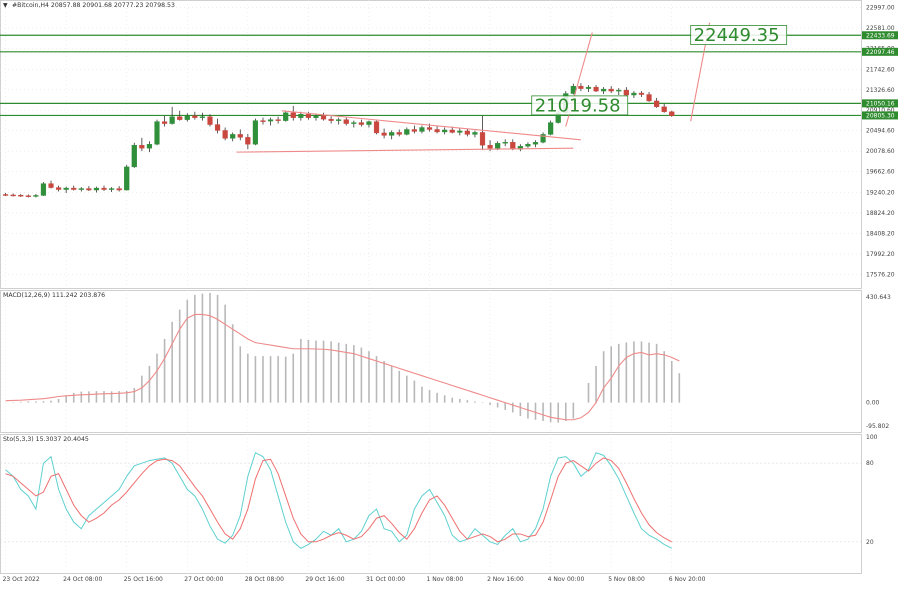 Image resolution: width=900 pixels, height=589 pixels. Describe the element at coordinates (5, 5) in the screenshot. I see `symbol-dropdown-icon: ▼` at that location.